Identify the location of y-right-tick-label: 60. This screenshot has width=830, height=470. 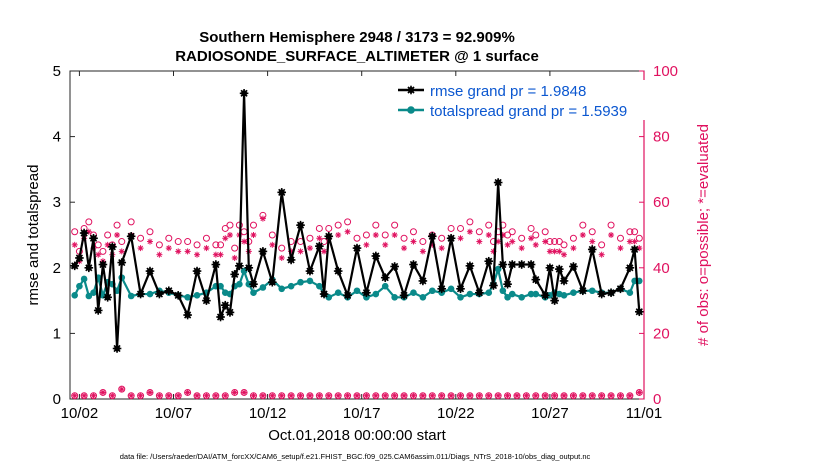
(661, 202).